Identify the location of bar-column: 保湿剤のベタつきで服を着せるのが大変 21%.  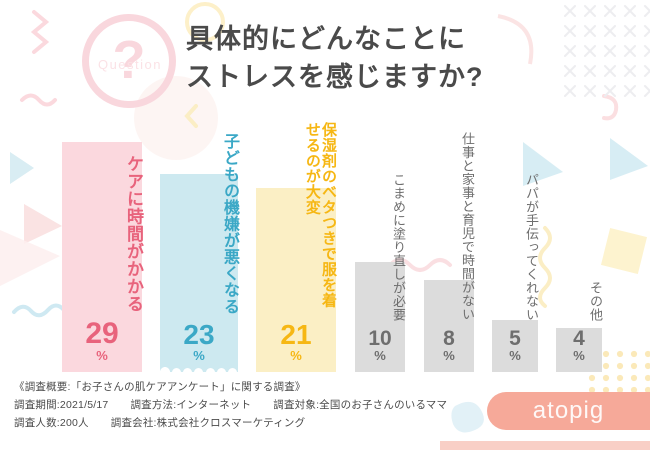
(296, 247).